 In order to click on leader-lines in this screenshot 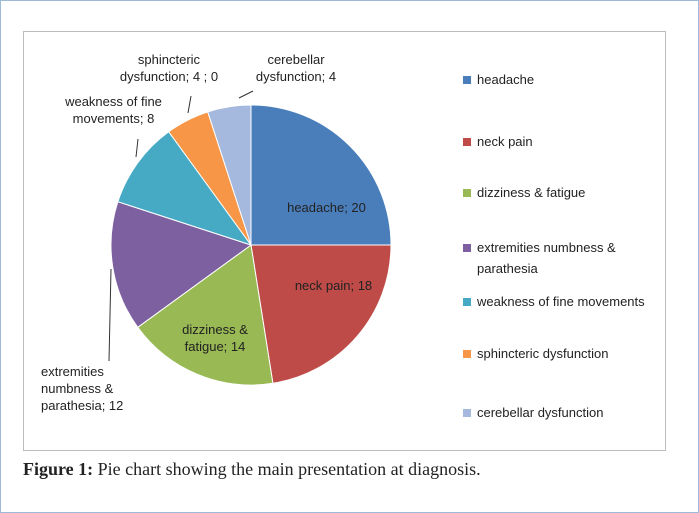, I will do `click(181, 226)`.